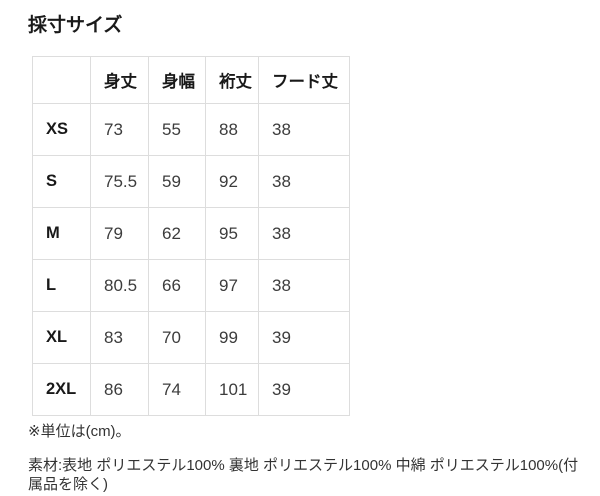  Describe the element at coordinates (61, 285) in the screenshot. I see `size-label: L` at that location.